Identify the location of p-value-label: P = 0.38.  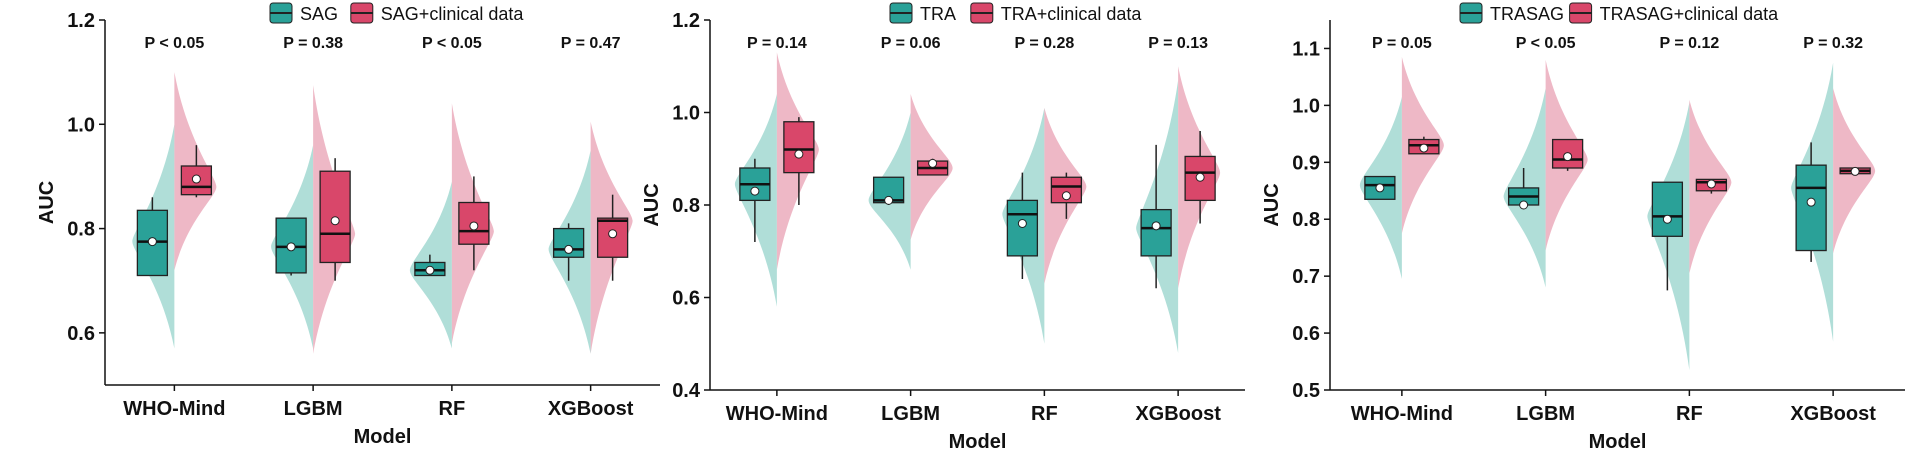
(313, 43).